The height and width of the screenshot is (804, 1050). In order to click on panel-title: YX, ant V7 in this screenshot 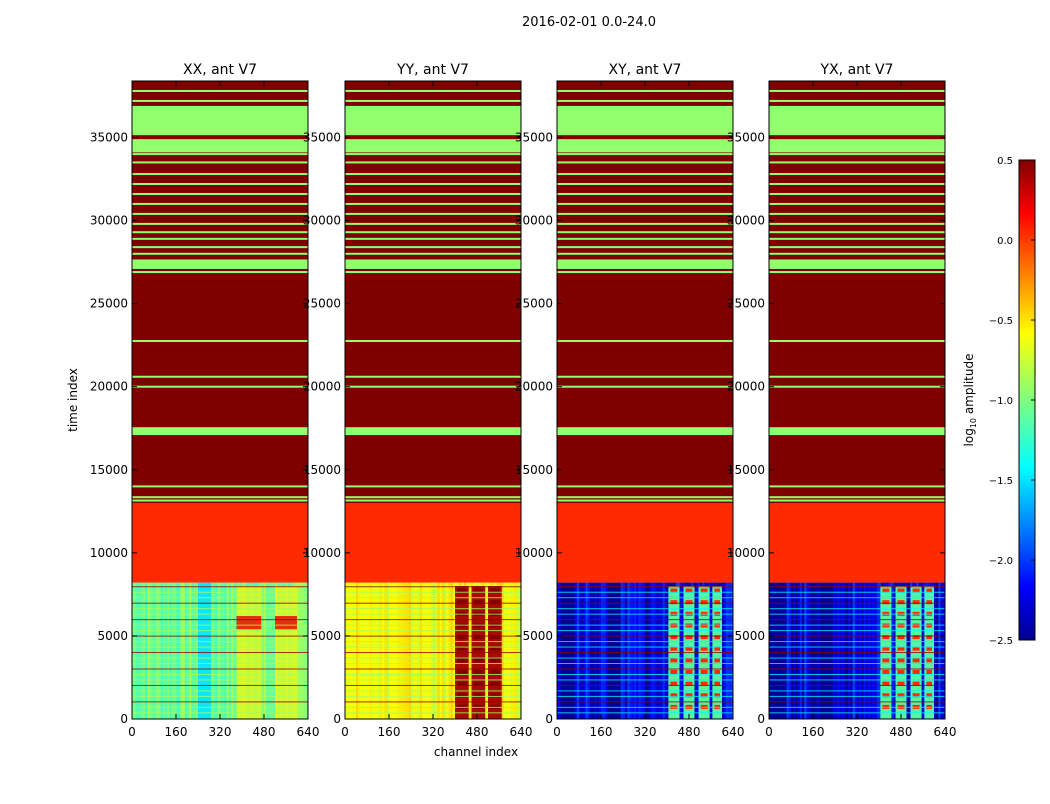, I will do `click(857, 70)`.